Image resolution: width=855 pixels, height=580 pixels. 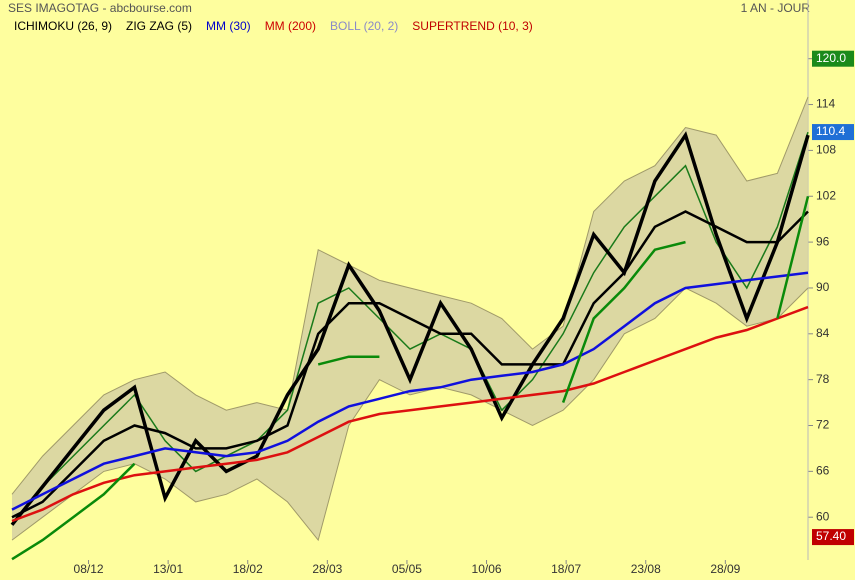 I want to click on y-tick-label: 60, so click(x=823, y=516).